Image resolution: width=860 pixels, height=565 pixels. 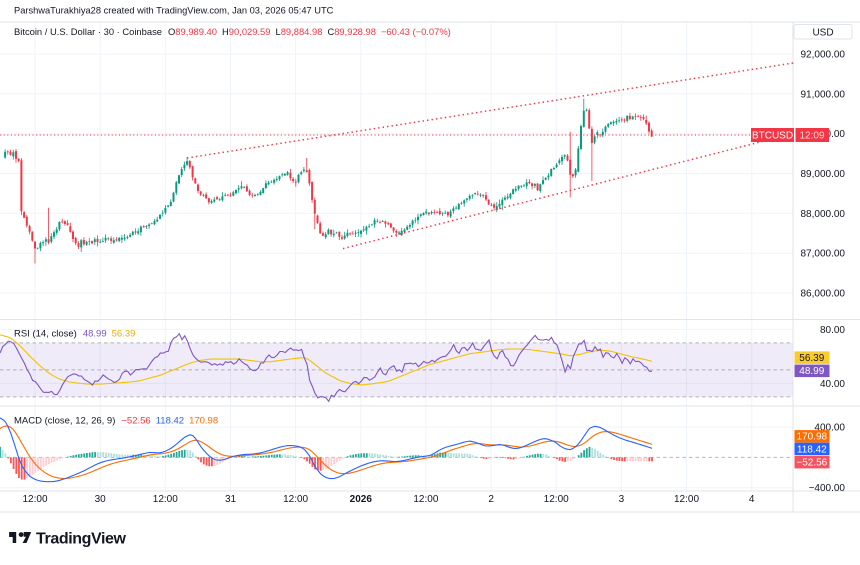 What do you see at coordinates (772, 136) in the screenshot?
I see `svg-text: BTCUSD` at bounding box center [772, 136].